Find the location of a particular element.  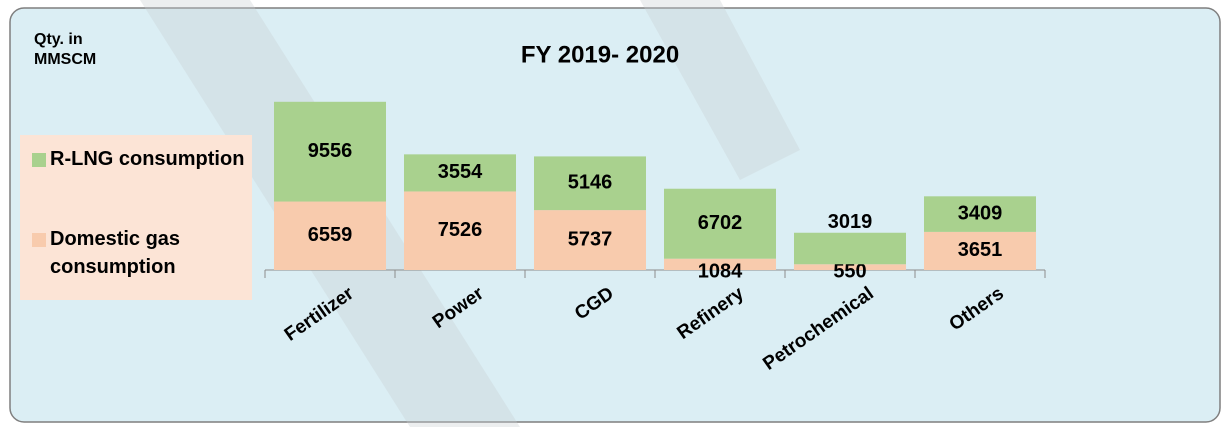

data-label: 1084 is located at coordinates (720, 271).